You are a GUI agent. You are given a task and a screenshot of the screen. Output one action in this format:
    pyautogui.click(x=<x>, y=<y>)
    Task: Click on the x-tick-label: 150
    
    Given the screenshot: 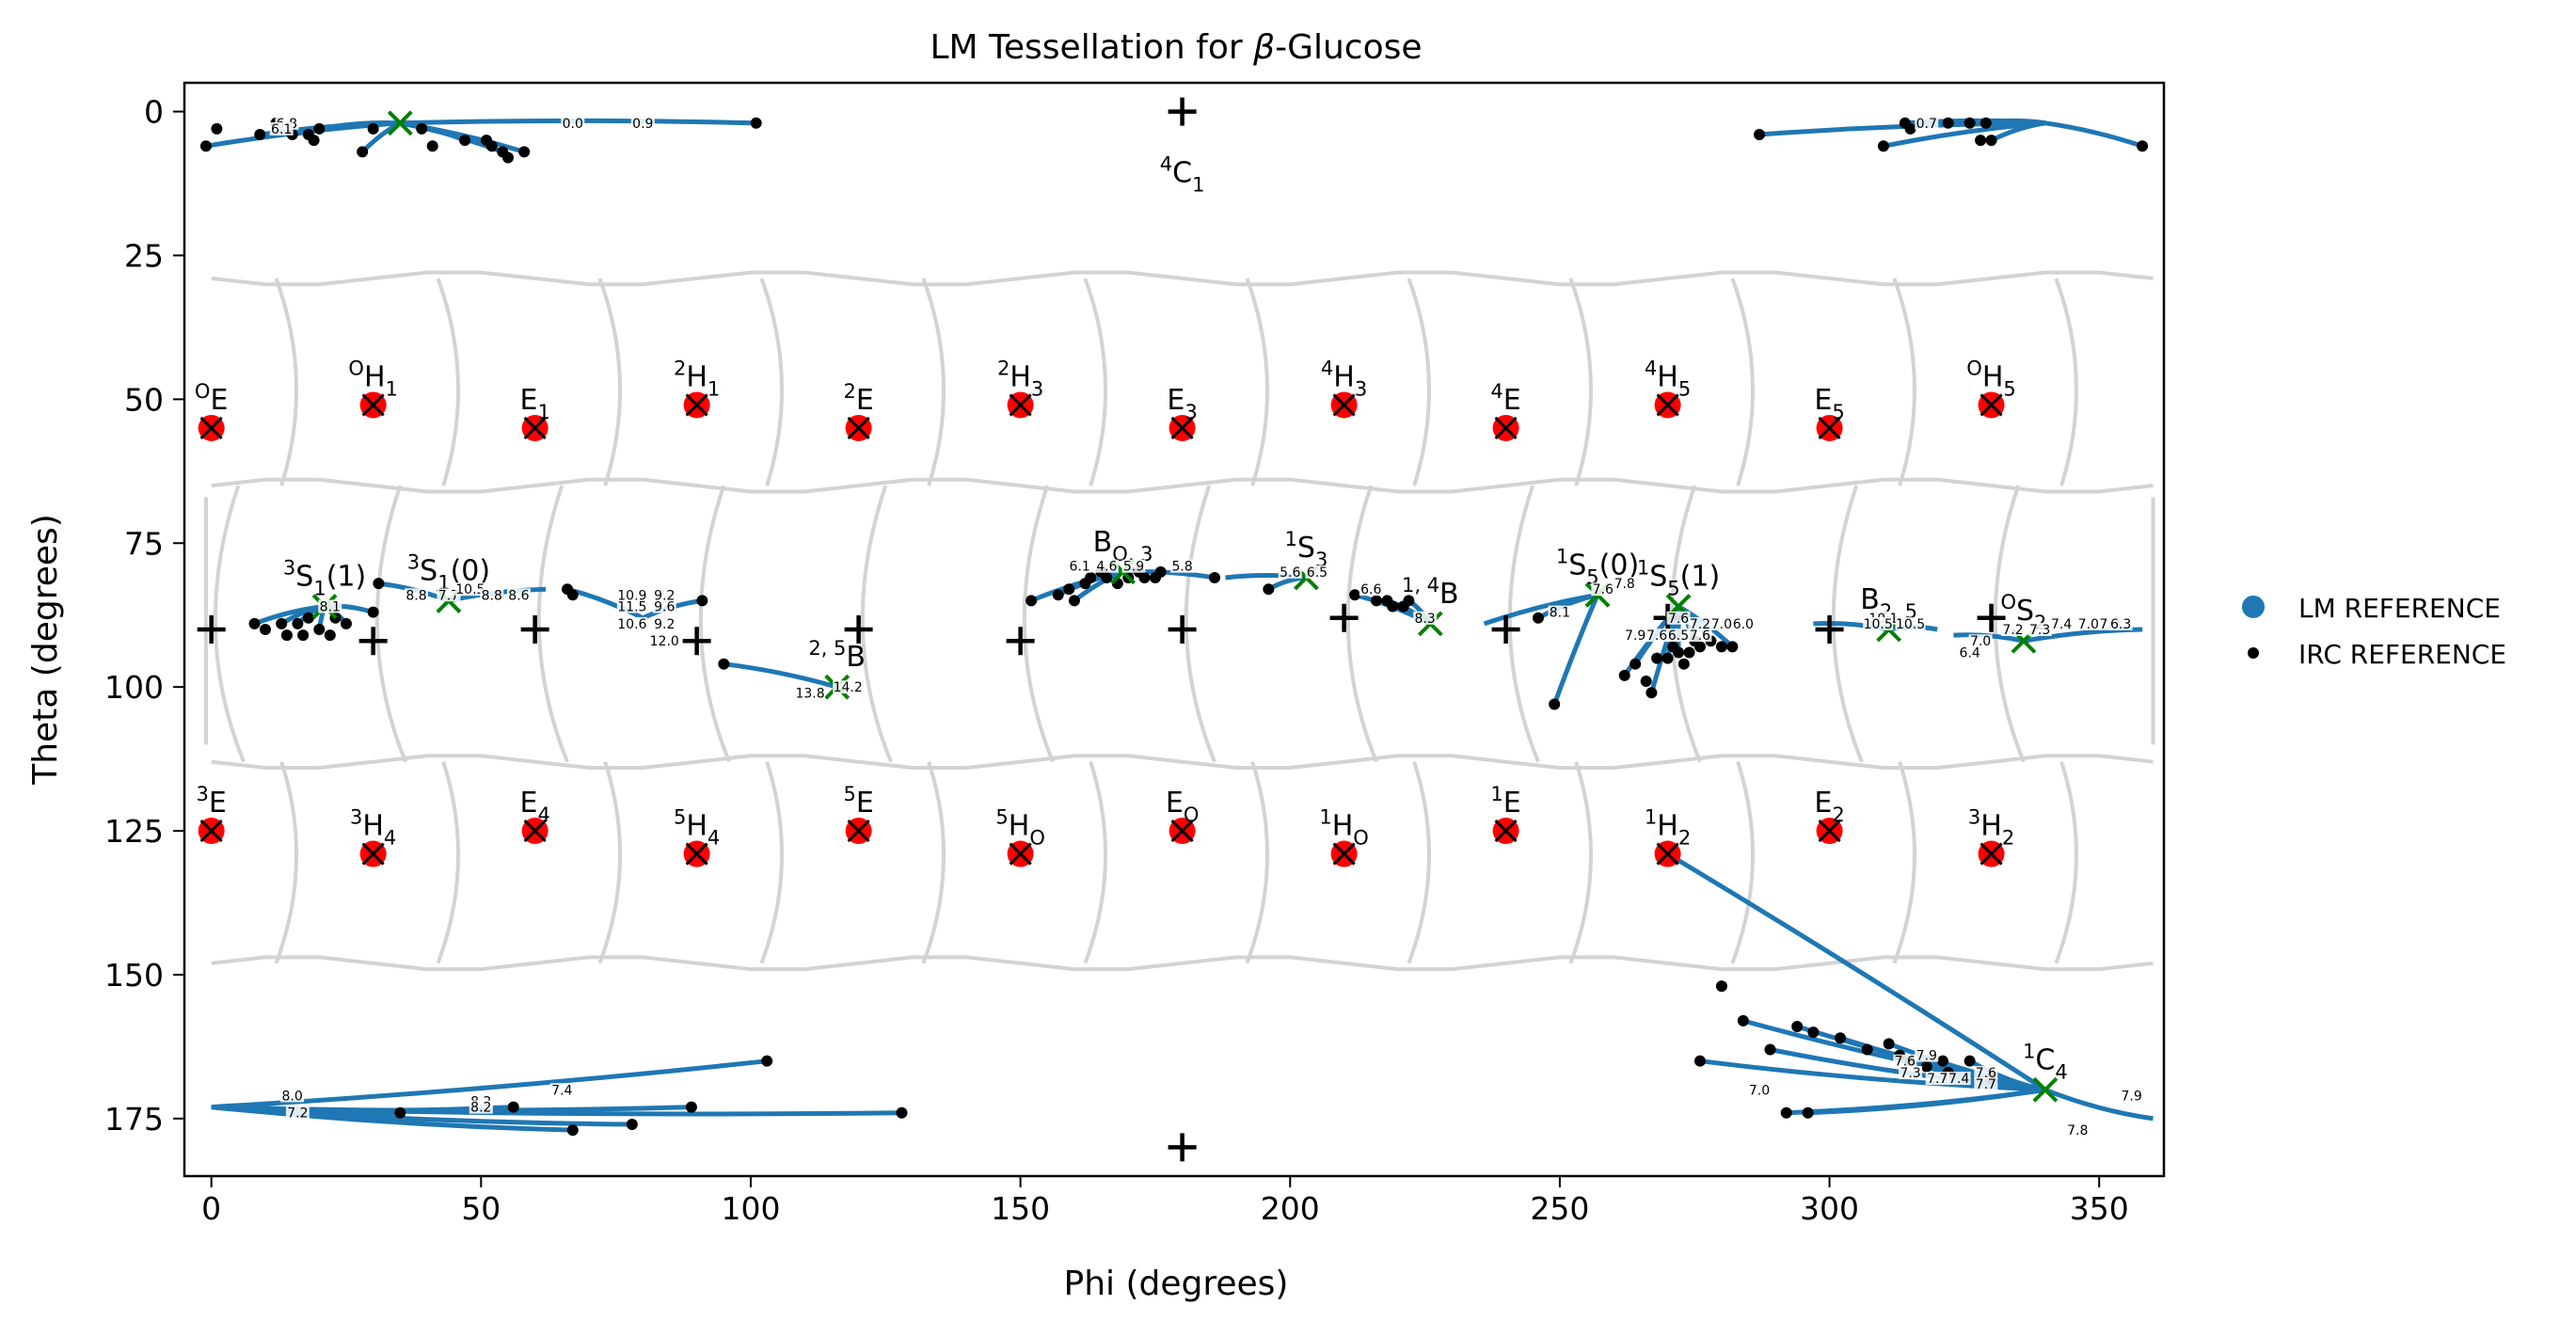 What is the action you would take?
    pyautogui.click(x=1020, y=1208)
    